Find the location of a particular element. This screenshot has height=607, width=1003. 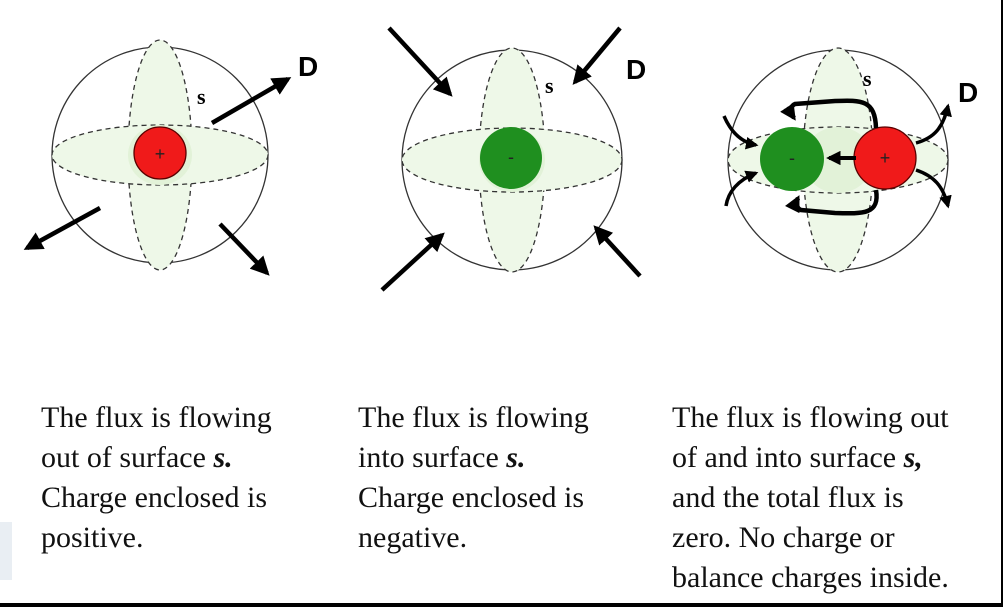

dipole-flux-lines is located at coordinates (837, 157).